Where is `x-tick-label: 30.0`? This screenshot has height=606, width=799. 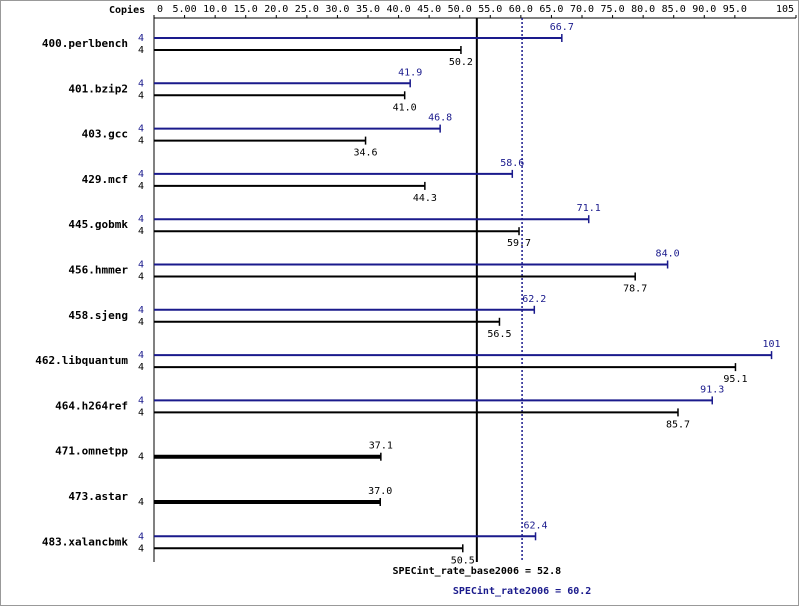
x-tick-label: 30.0 is located at coordinates (337, 9).